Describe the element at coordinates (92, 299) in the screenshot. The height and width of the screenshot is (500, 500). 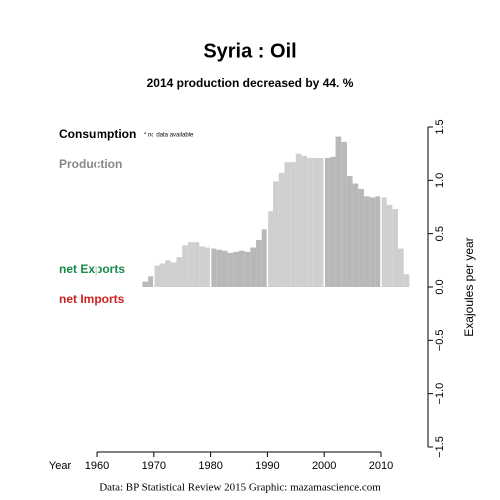
I see `legend-label: net Imports` at that location.